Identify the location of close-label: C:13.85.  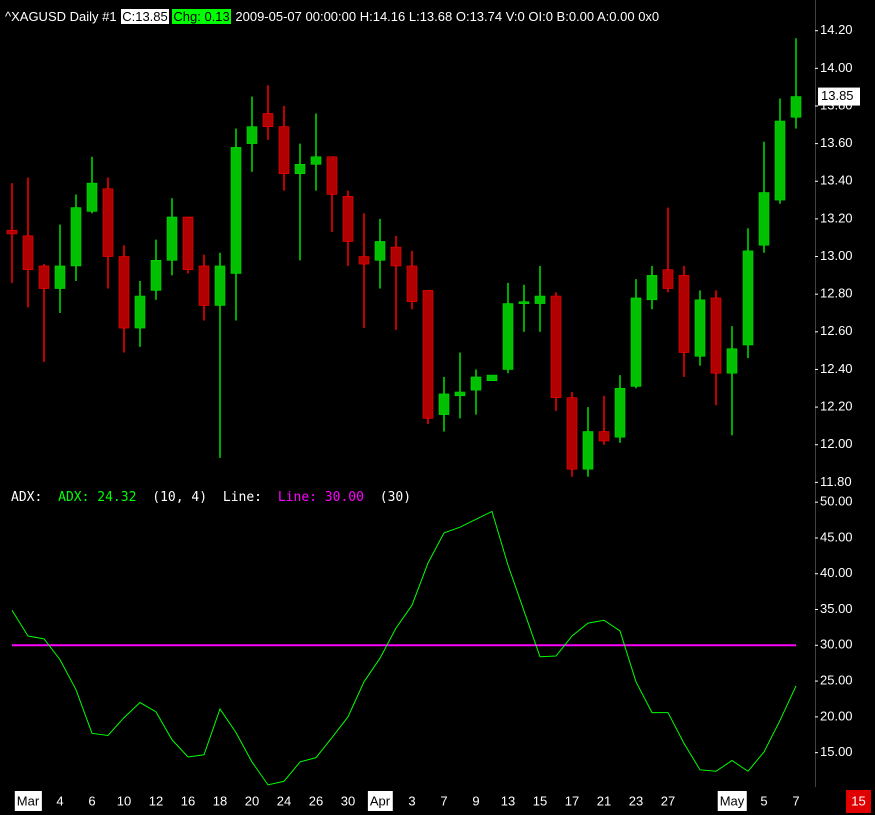
(145, 16).